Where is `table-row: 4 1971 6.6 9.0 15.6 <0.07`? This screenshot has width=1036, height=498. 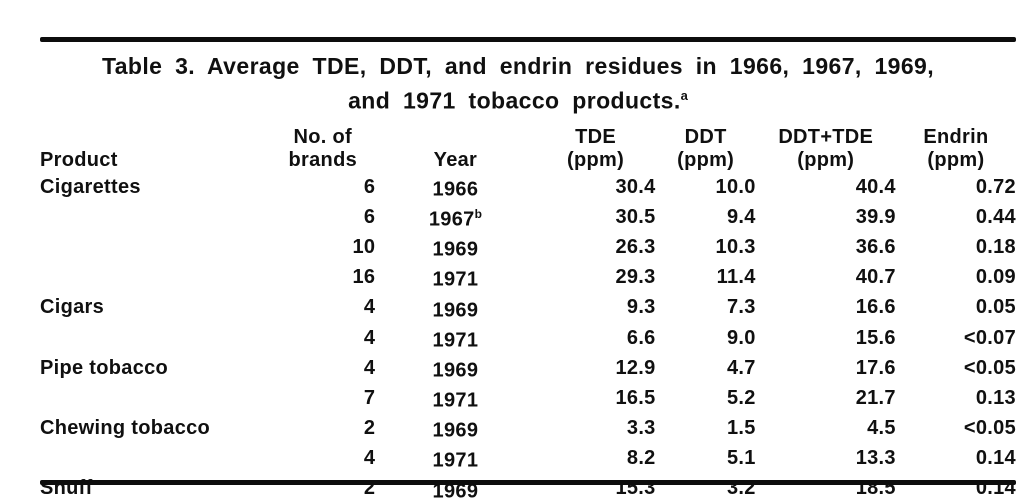 table-row: 4 1971 6.6 9.0 15.6 <0.07 is located at coordinates (528, 338).